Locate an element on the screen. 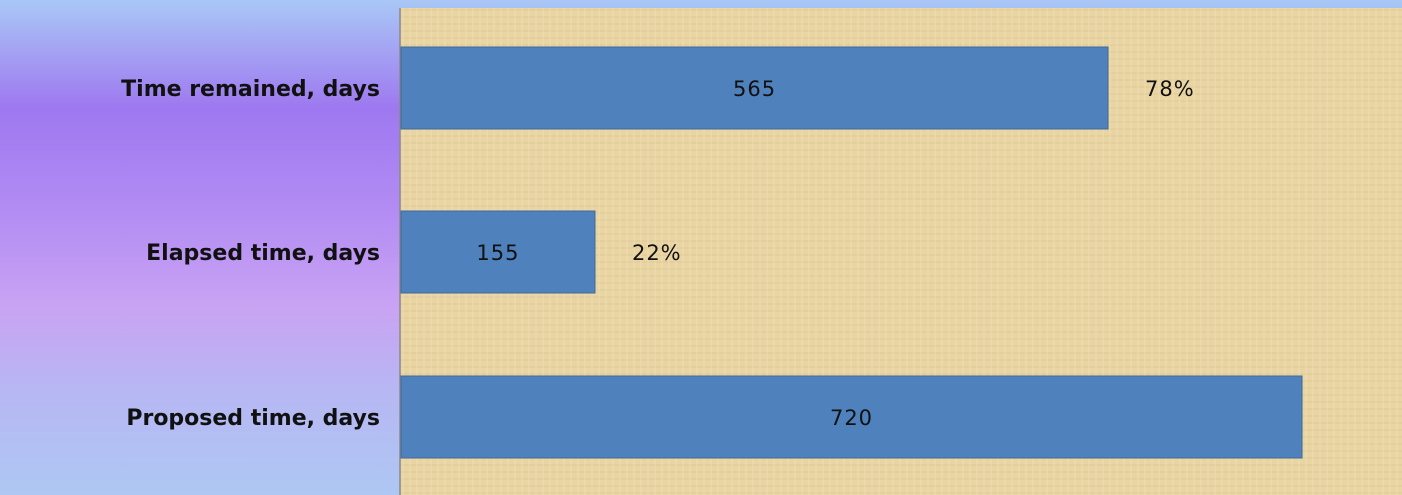 The image size is (1402, 495). value-label-time-remained-days: 565 is located at coordinates (754, 89).